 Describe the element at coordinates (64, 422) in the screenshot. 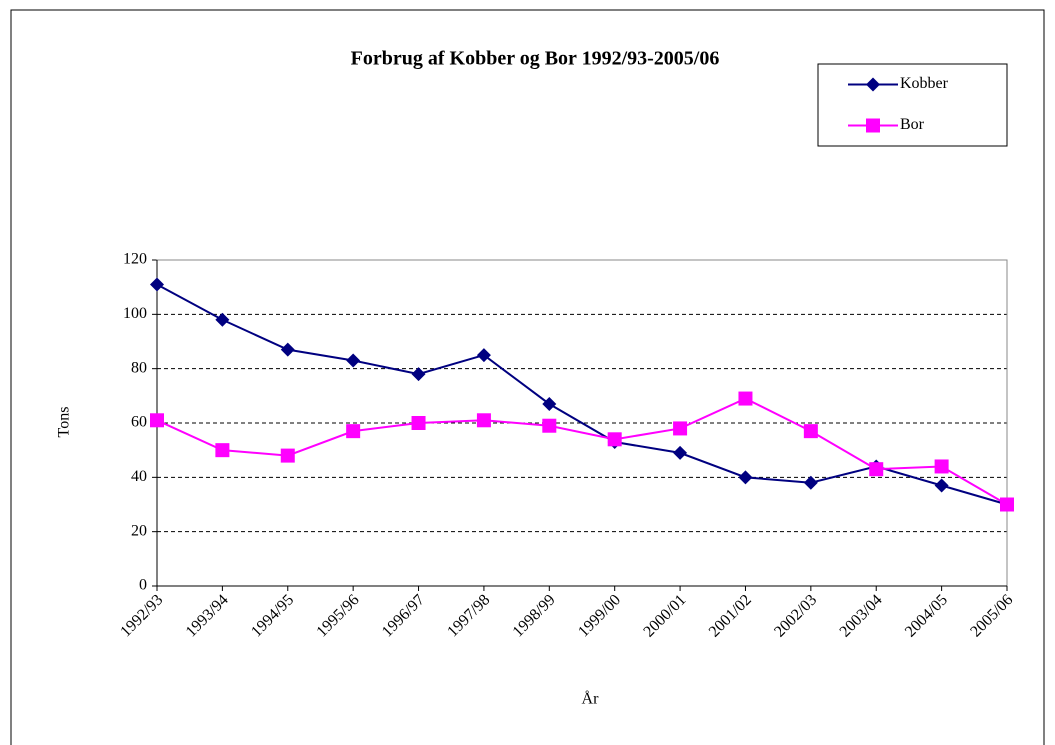

I see `y-axis-label: Tons` at that location.